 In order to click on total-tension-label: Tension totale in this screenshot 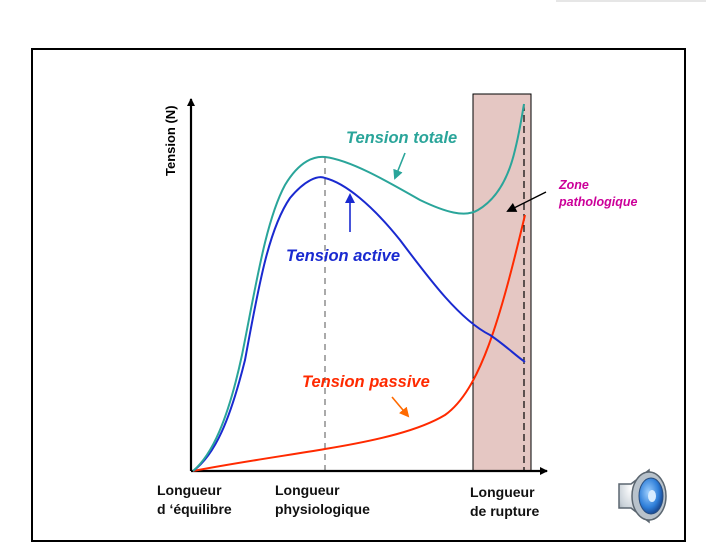, I will do `click(401, 138)`.